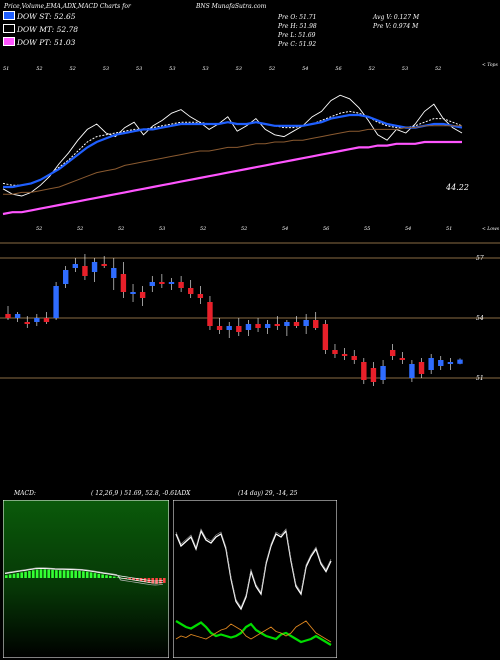  I want to click on adx-background, so click(255, 579).